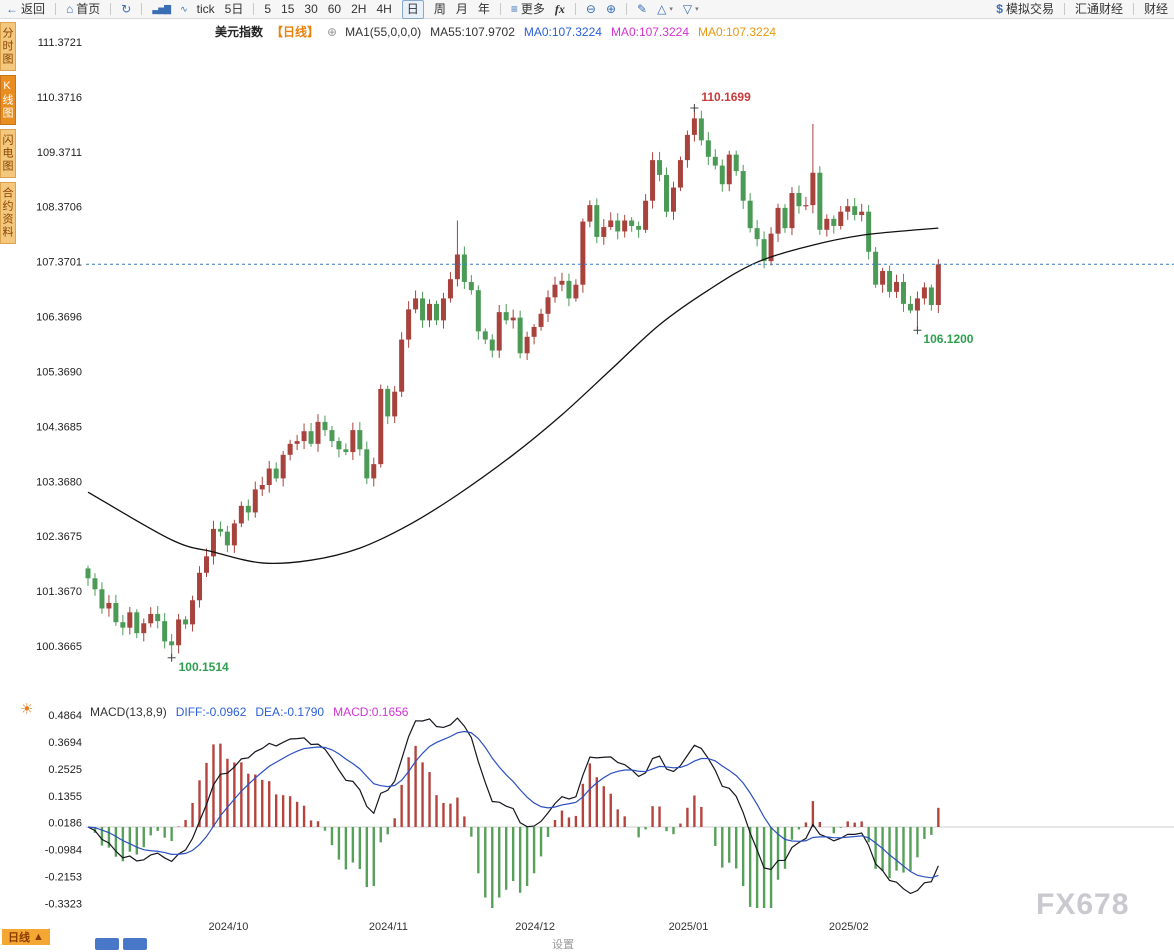 This screenshot has height=952, width=1174. What do you see at coordinates (383, 9) in the screenshot?
I see `toolbar-period-4h: 4H` at bounding box center [383, 9].